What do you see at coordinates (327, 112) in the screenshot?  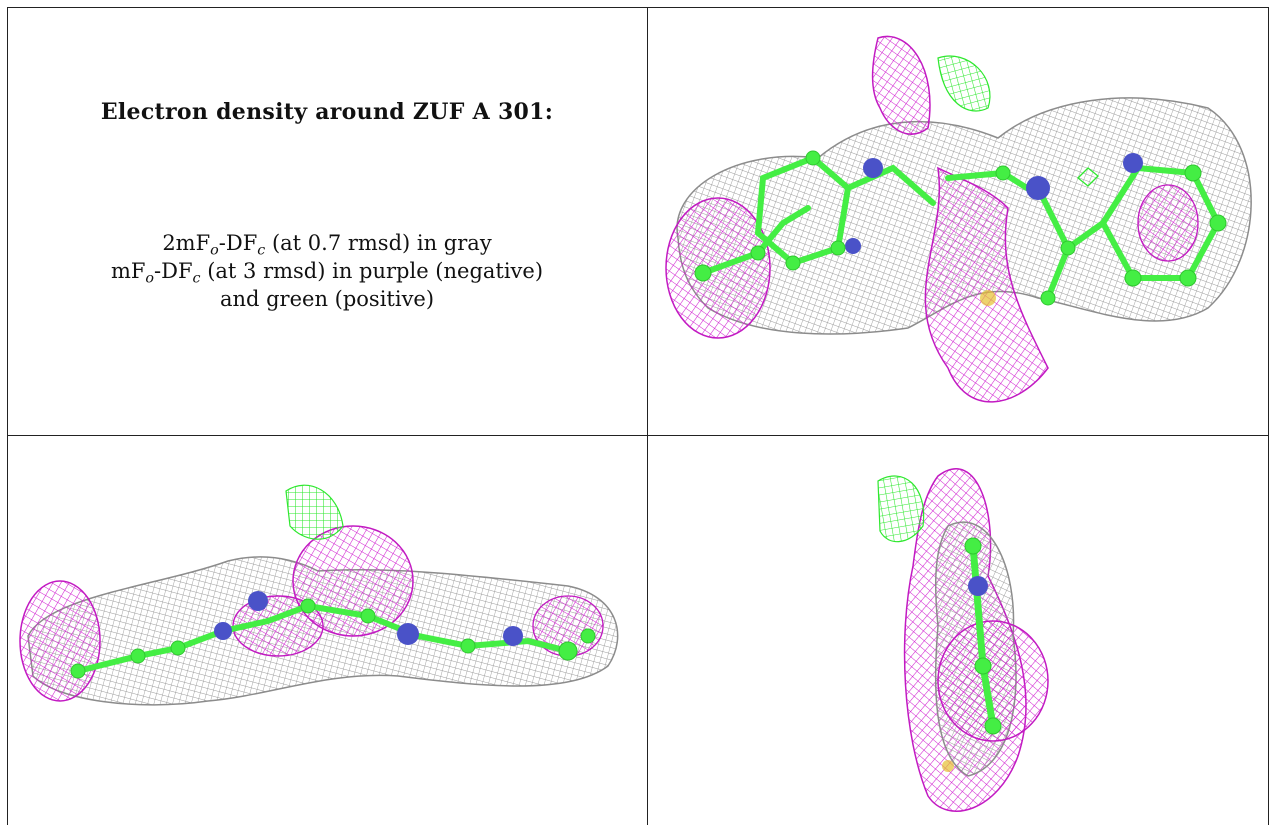 I see `caption-title: Electron density around ZUF A 301:` at bounding box center [327, 112].